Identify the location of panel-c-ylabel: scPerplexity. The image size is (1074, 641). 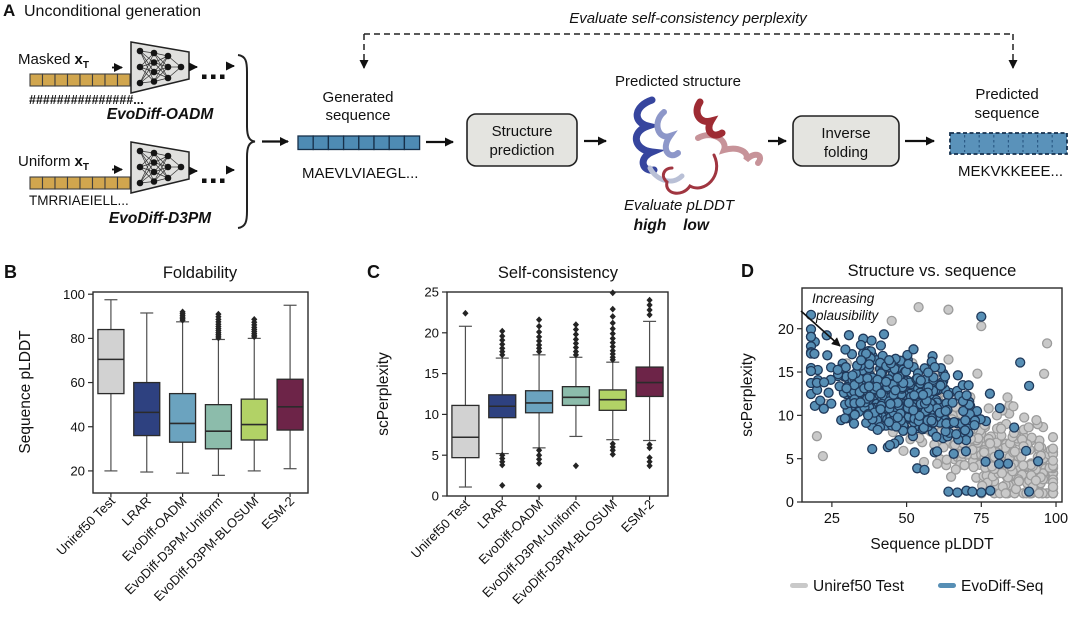
(383, 394).